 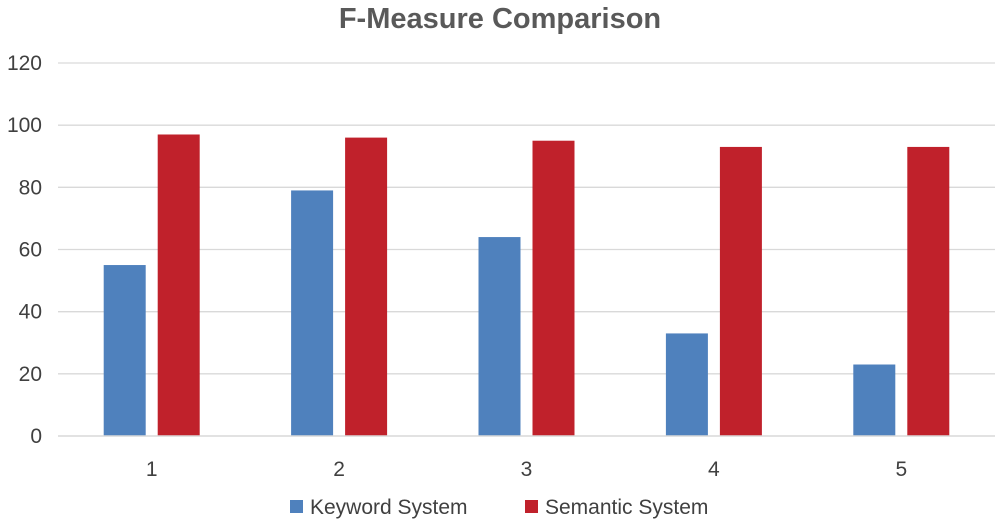 I want to click on y-tick-label: 120, so click(x=24, y=63).